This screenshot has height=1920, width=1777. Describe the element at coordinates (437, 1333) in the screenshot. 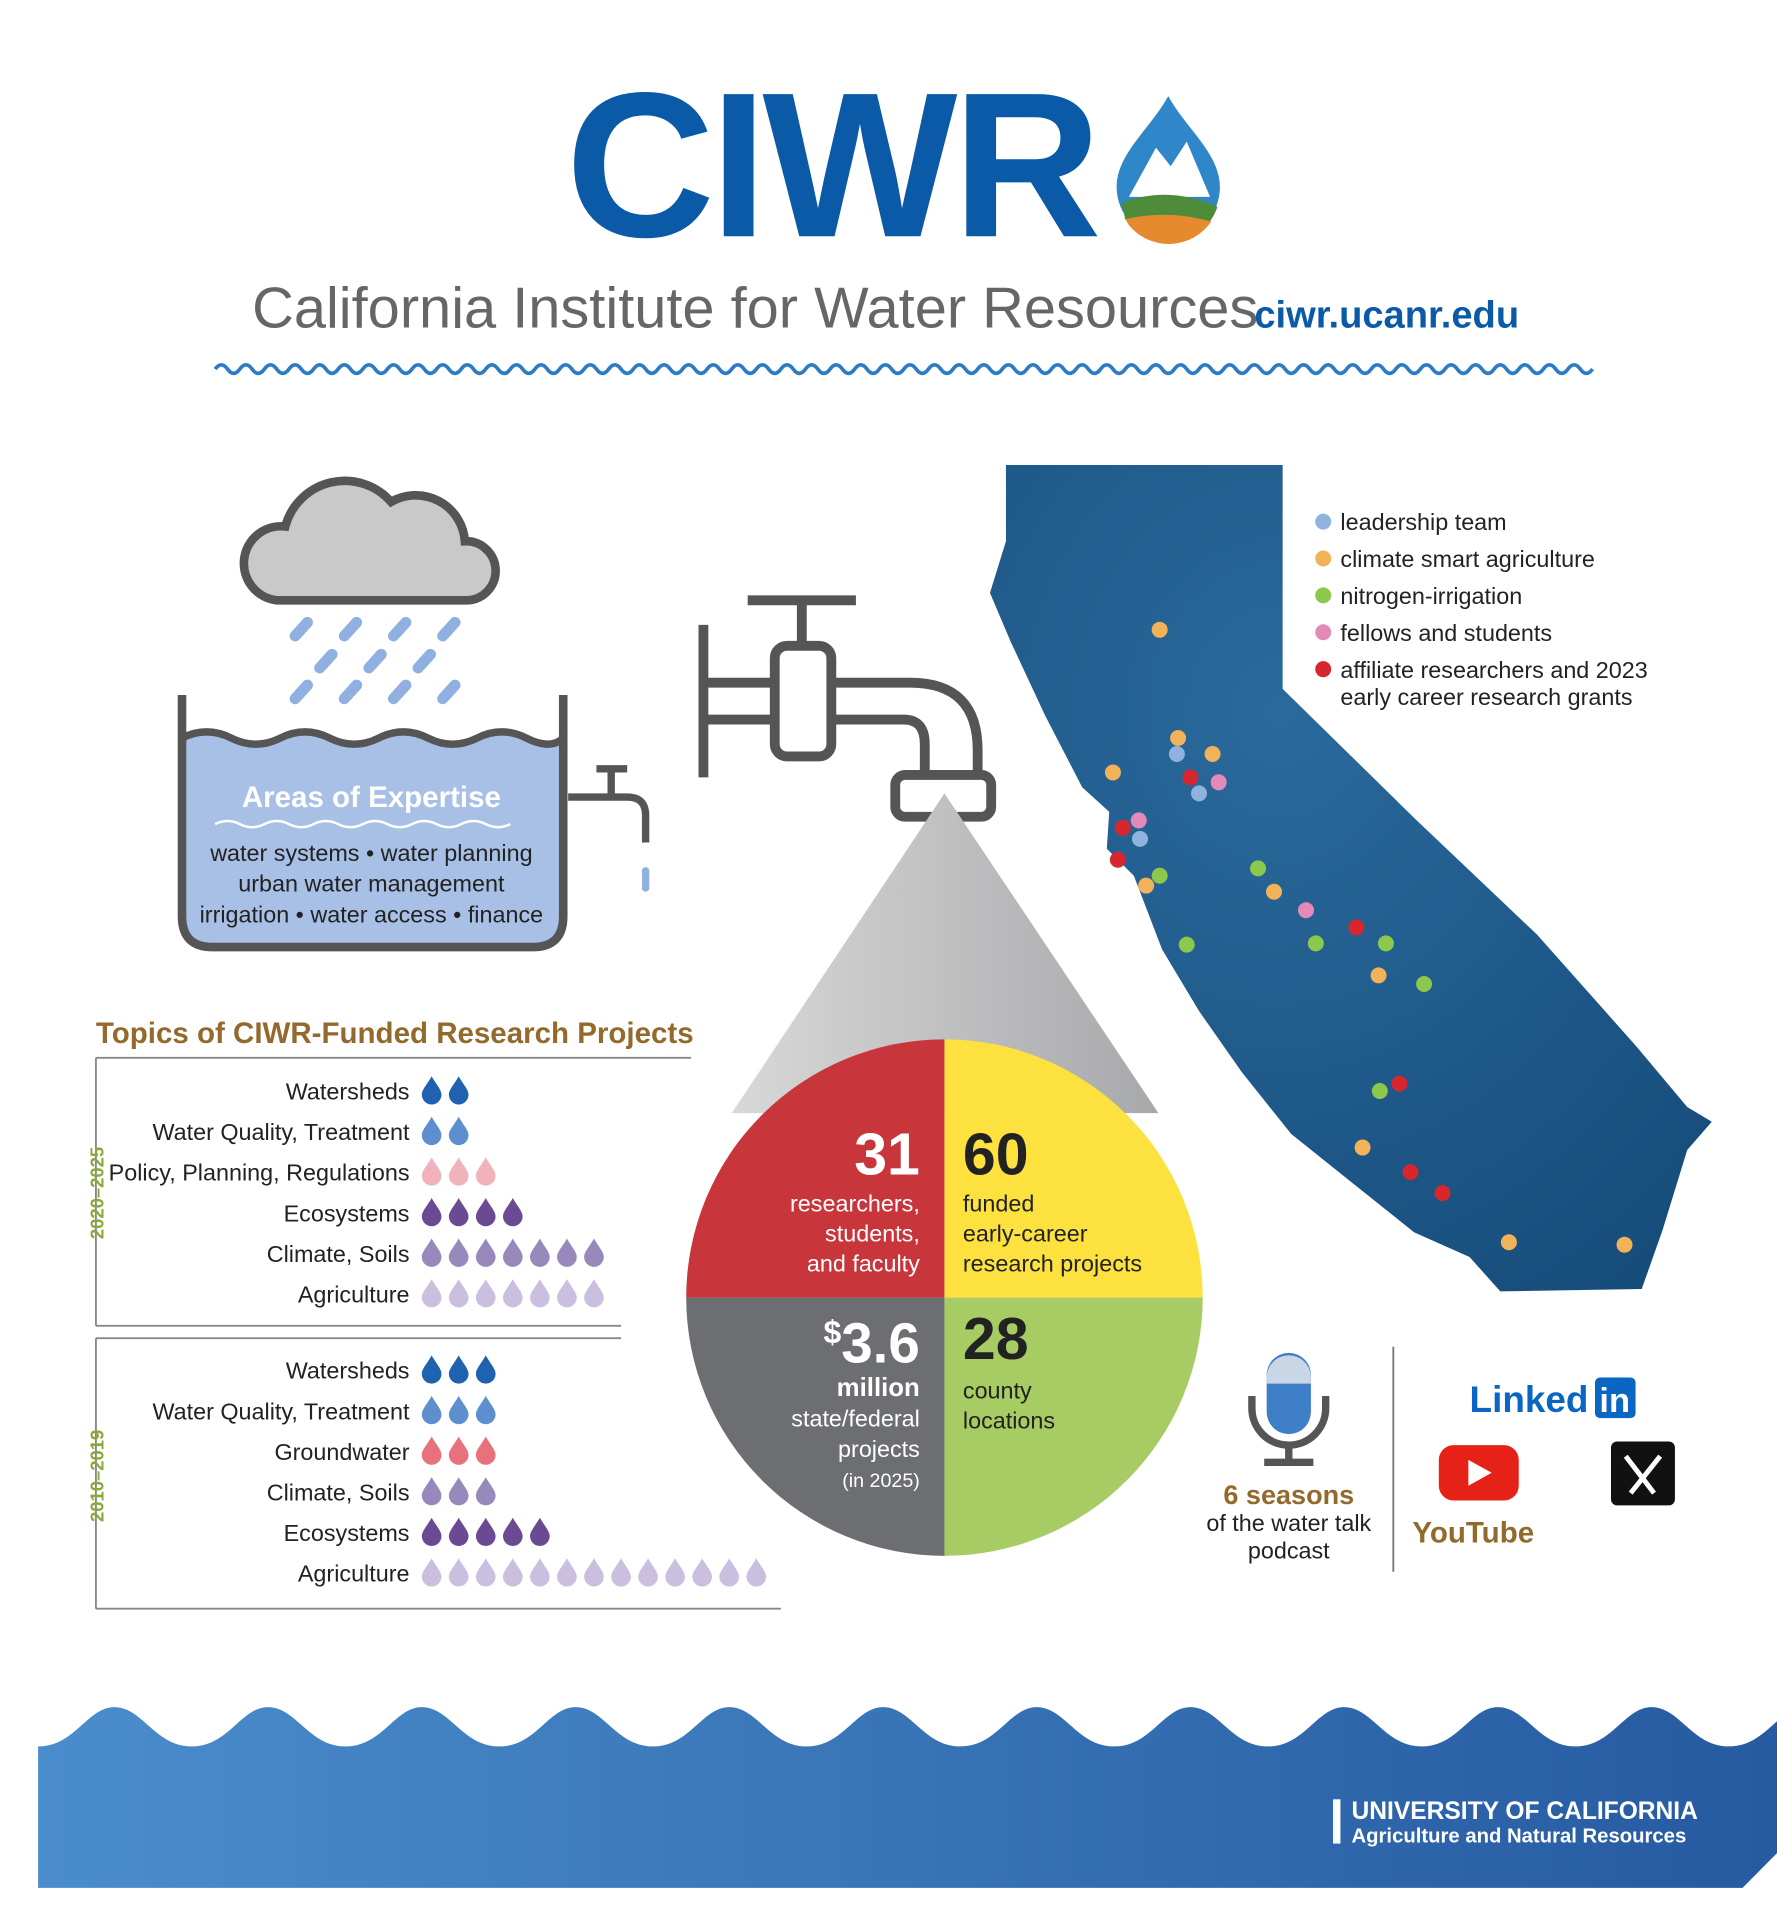

I see `topic-frames` at that location.